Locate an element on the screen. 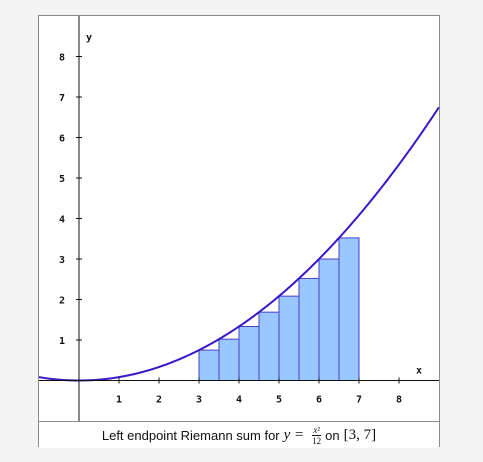  x-tick-label: 8 is located at coordinates (399, 400).